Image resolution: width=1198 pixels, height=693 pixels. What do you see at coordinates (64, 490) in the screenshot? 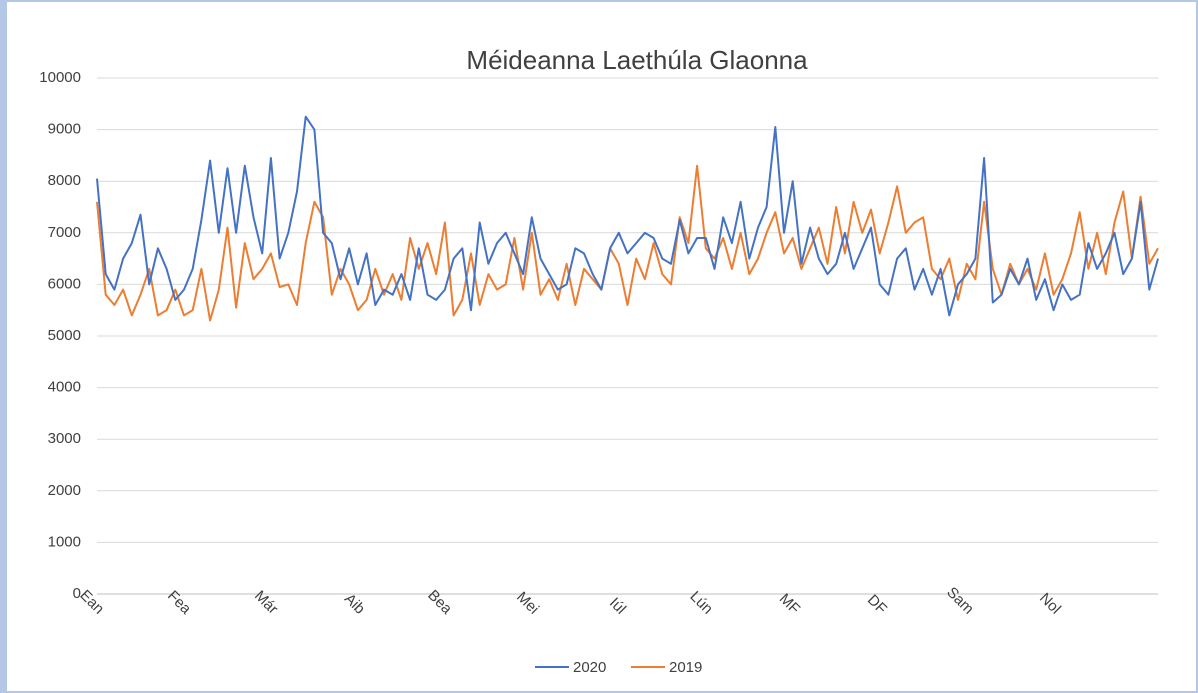
I see `y-tick-label: 2000` at bounding box center [64, 490].